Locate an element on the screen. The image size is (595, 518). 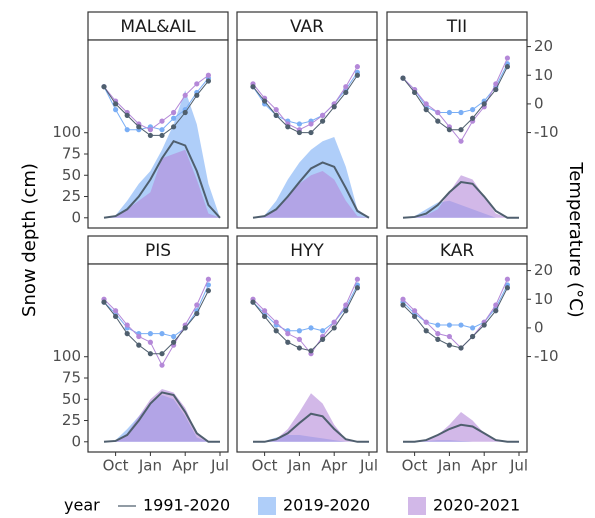
x-tick-label: Jul is located at coordinates (518, 466).